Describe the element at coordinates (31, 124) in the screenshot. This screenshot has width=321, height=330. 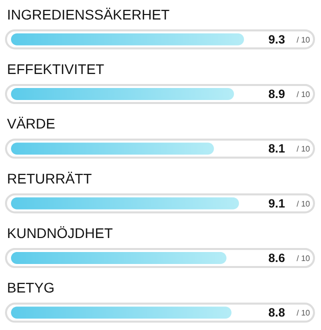
I see `y-tick-label: VÄRDE` at that location.